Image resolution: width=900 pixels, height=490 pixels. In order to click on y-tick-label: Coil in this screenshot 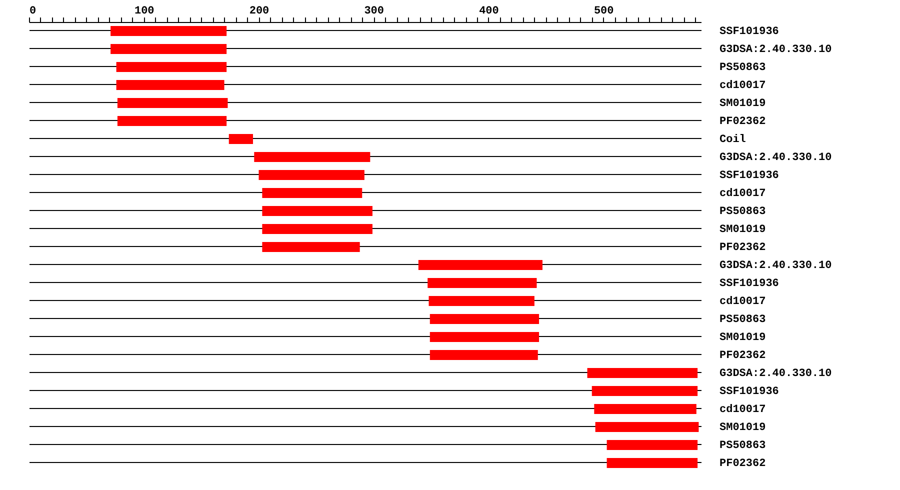, I will do `click(733, 140)`.